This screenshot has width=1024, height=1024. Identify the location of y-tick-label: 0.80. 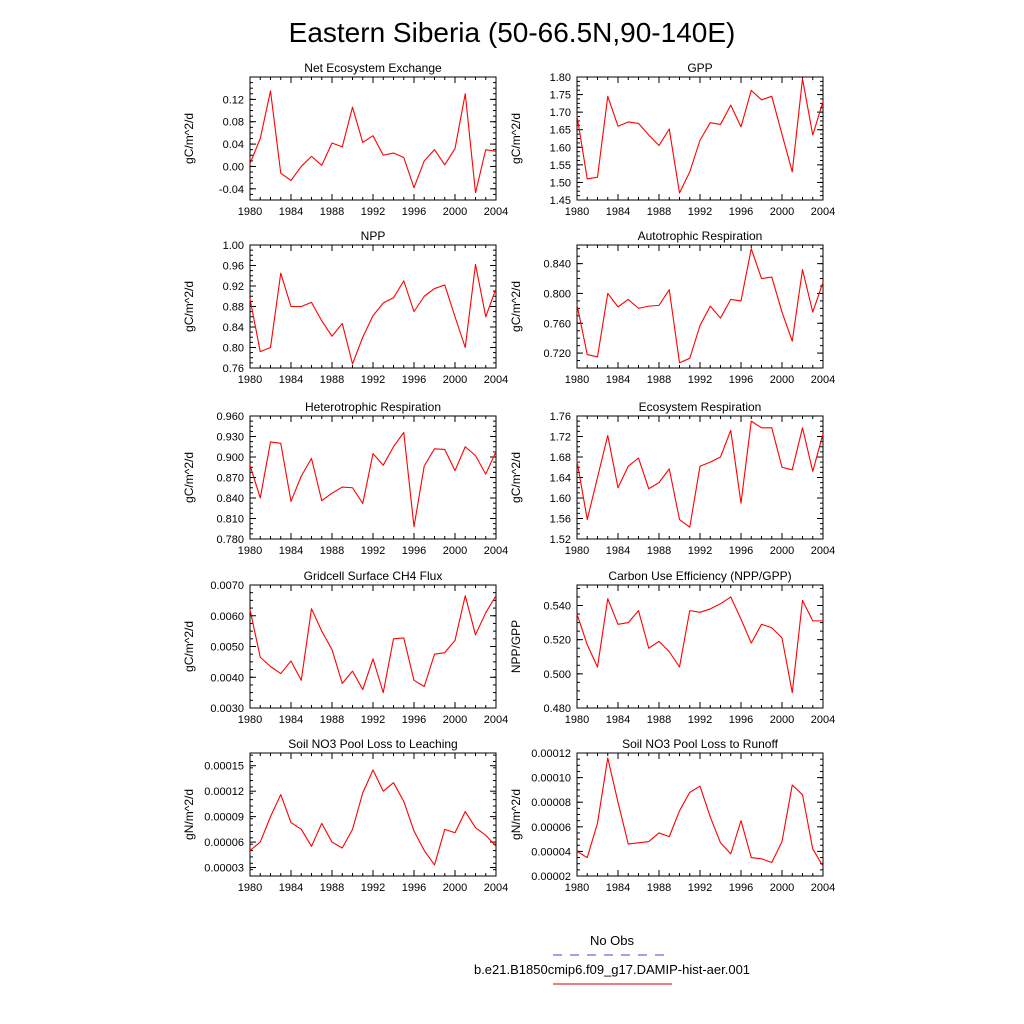
(233, 349).